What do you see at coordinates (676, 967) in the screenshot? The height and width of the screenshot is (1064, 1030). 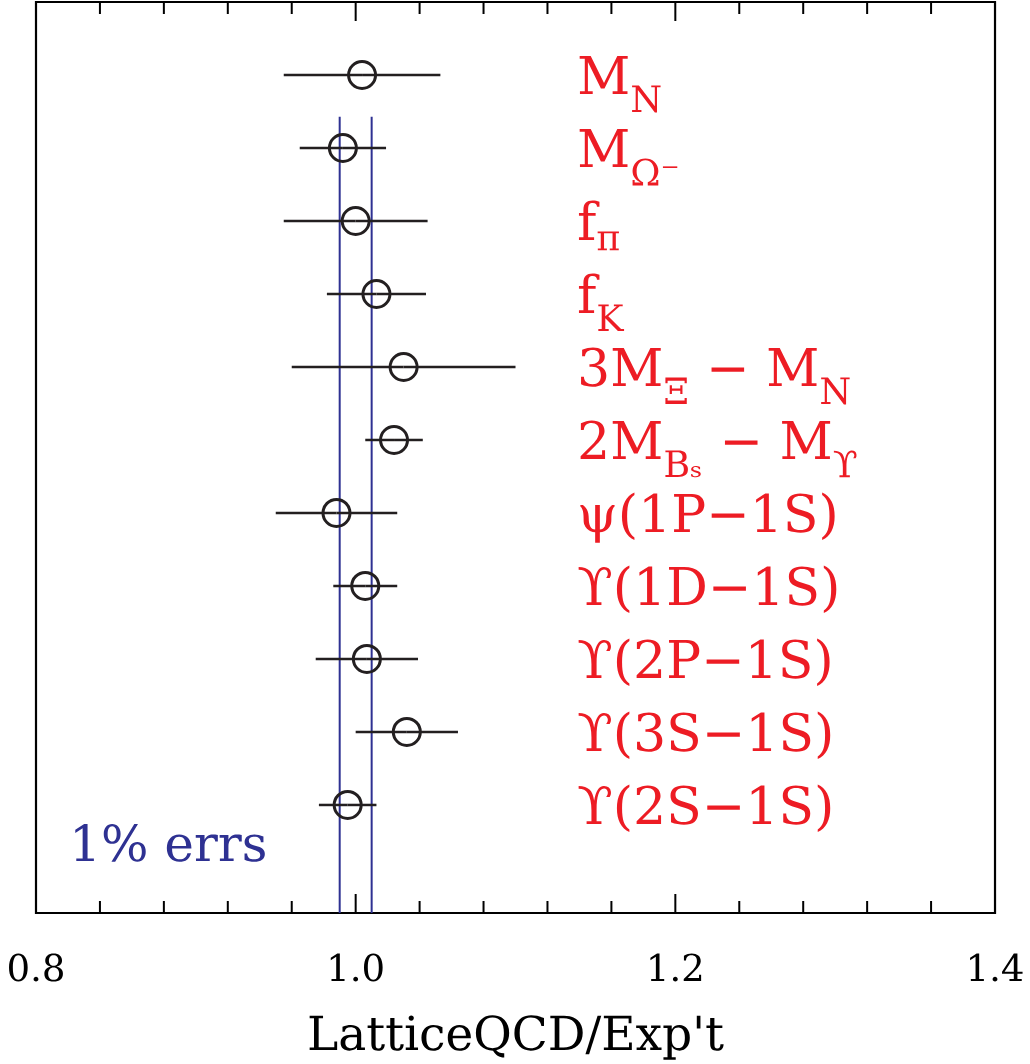 I see `x-tick-label: 1.2` at bounding box center [676, 967].